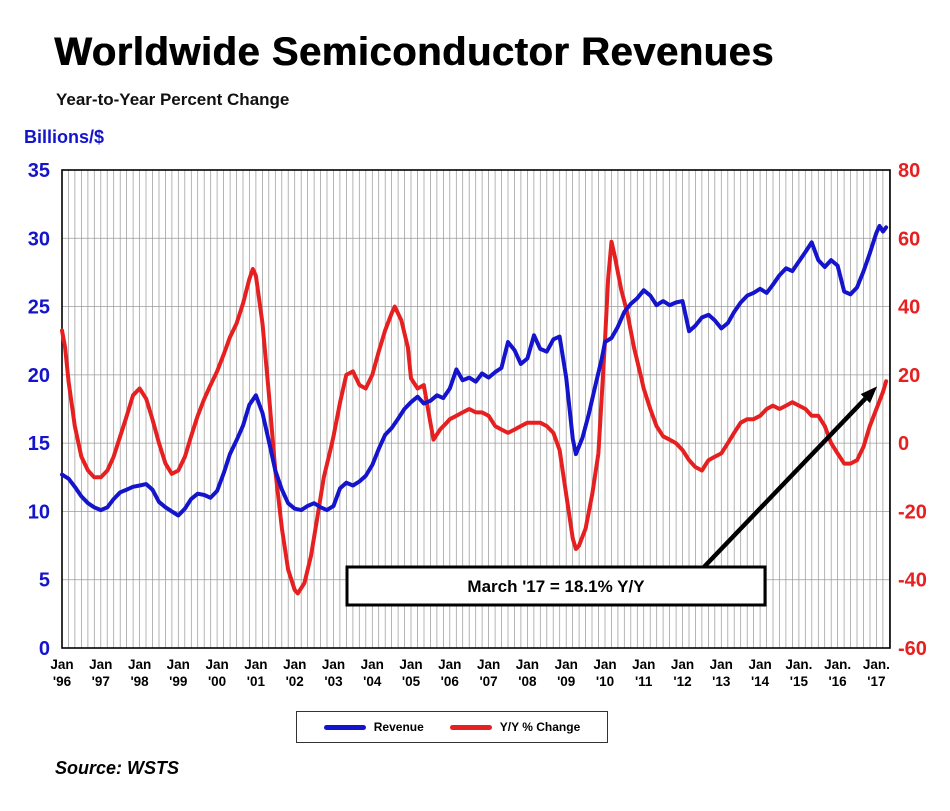  What do you see at coordinates (39, 239) in the screenshot?
I see `left-axis-tick: 30` at bounding box center [39, 239].